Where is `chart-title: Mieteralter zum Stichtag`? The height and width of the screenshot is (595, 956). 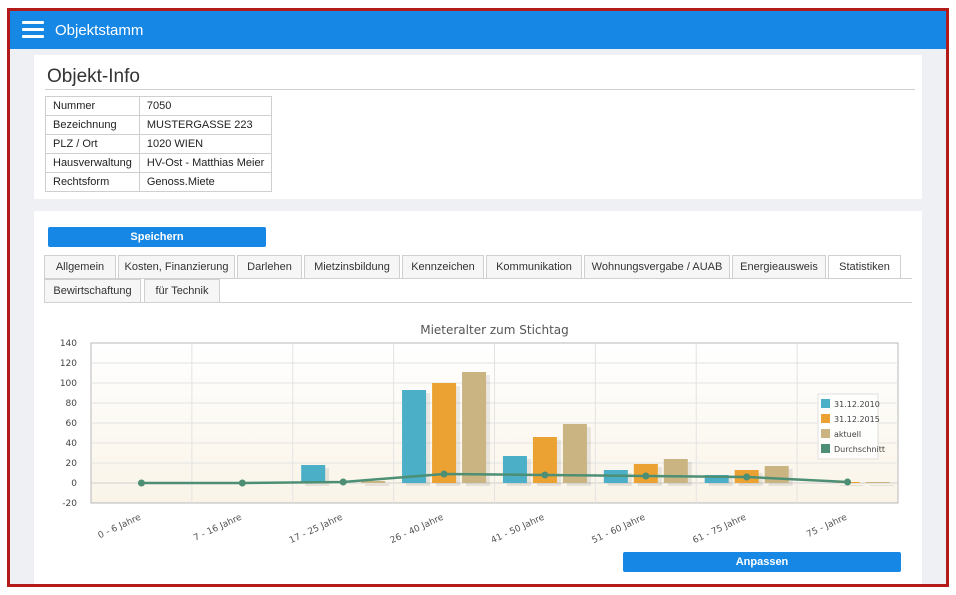
chart-title: Mieteralter zum Stichtag is located at coordinates (494, 330).